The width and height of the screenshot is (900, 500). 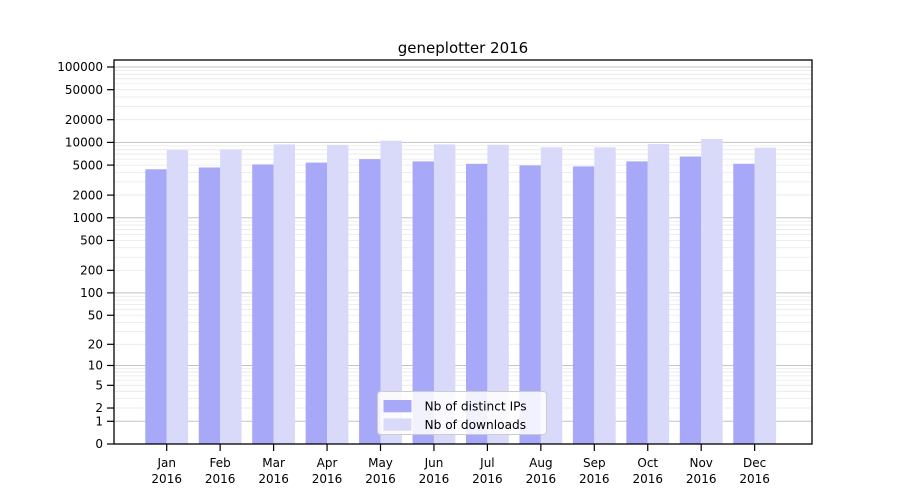 I want to click on legend: Nb of distinct IPs Nb of downloads, so click(x=462, y=413).